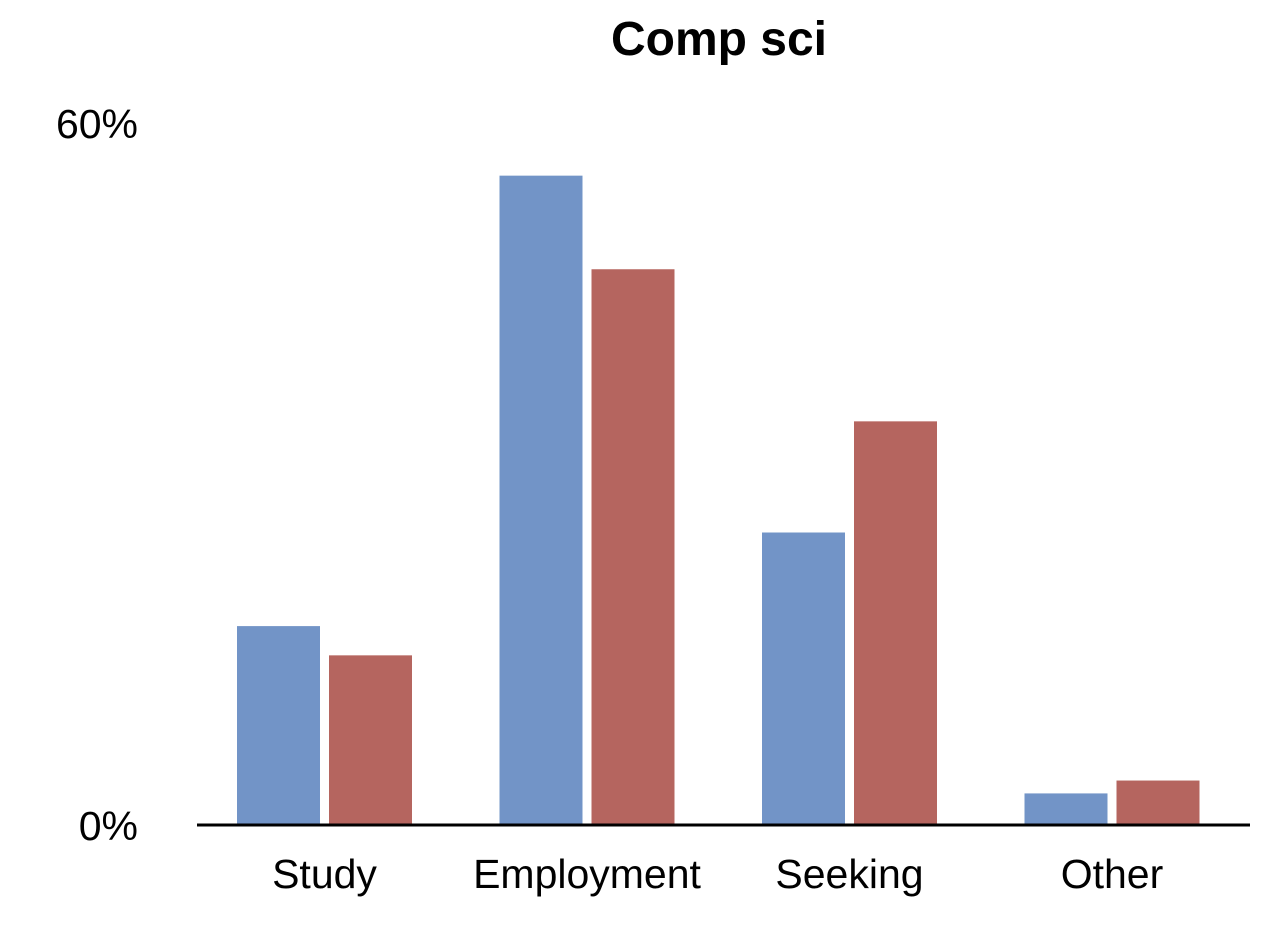 The image size is (1264, 949). I want to click on y-tick-label: 60%, so click(97, 124).